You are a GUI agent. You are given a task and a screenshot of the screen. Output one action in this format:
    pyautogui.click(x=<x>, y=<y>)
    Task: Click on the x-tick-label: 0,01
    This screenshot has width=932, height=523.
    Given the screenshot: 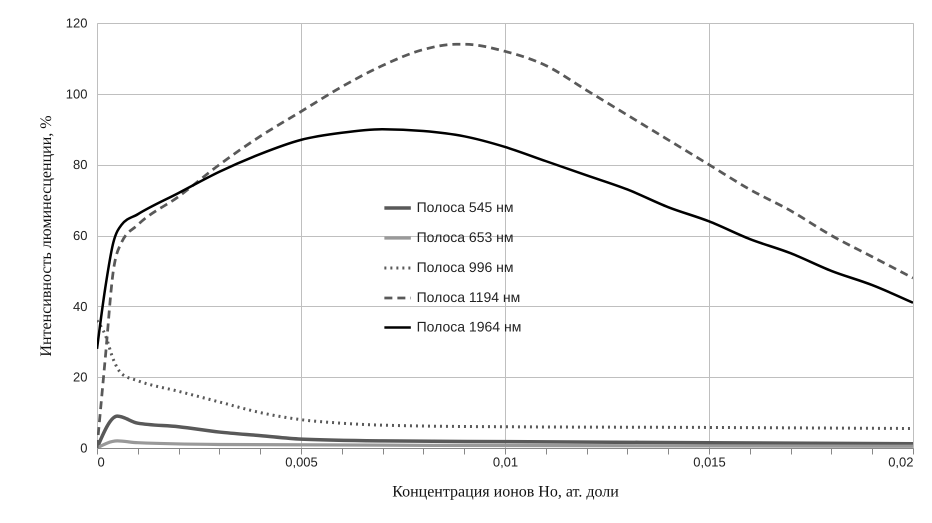 What is the action you would take?
    pyautogui.click(x=505, y=462)
    